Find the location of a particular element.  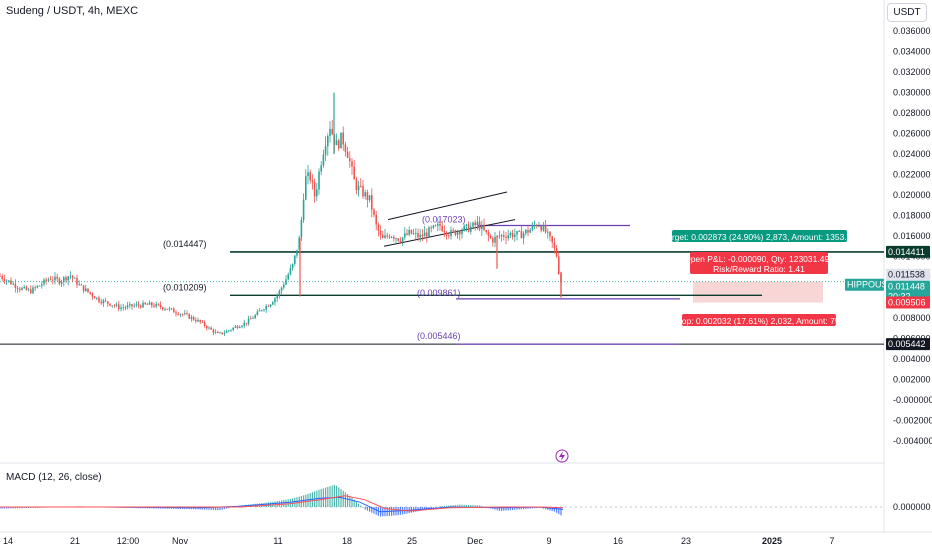

currency-button: USDT is located at coordinates (907, 12).